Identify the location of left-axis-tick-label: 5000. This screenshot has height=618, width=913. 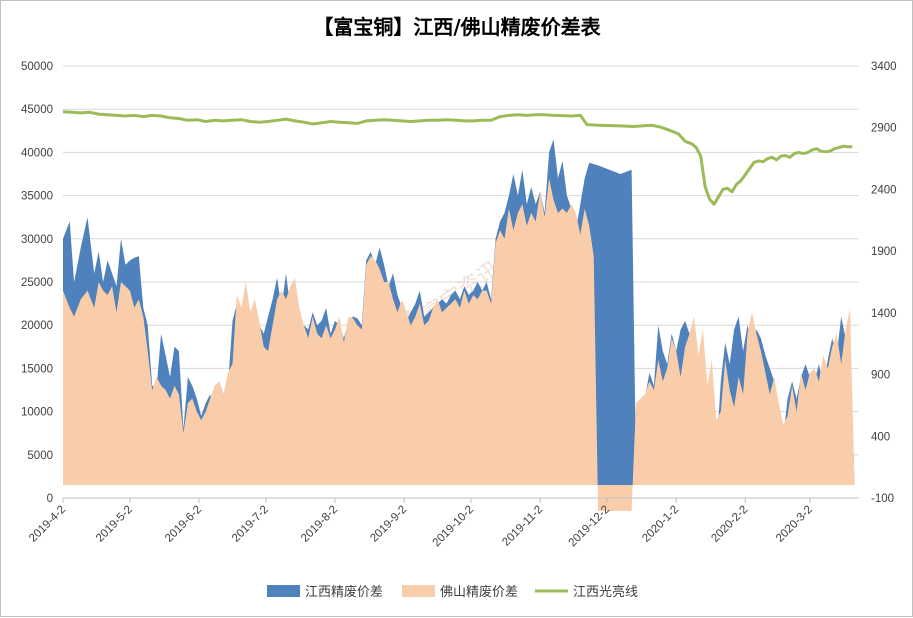
(40, 456).